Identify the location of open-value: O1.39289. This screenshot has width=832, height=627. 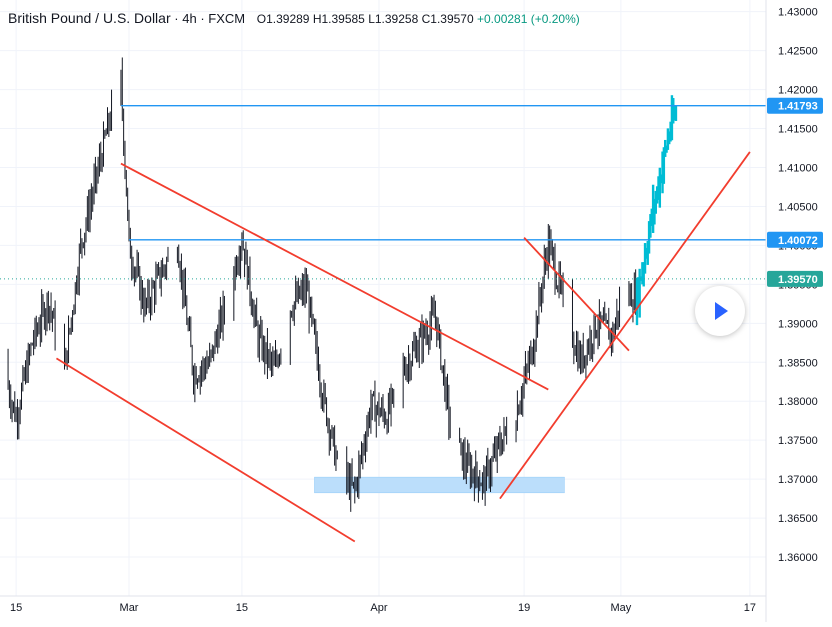
(283, 19).